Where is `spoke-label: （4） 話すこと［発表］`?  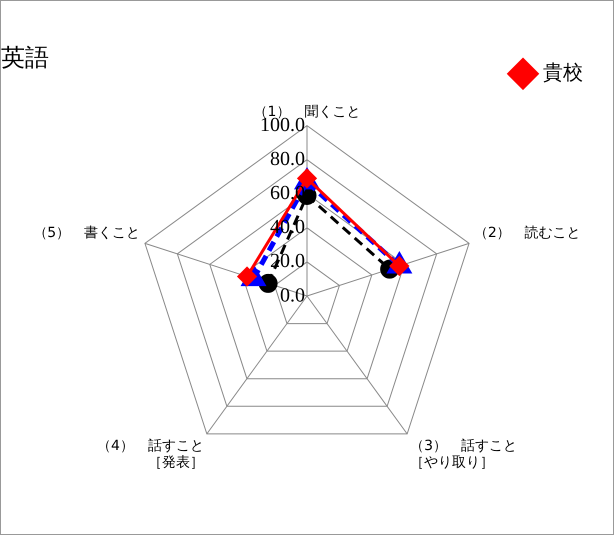 spoke-label: （4） 話すこと［発表］ is located at coordinates (150, 454).